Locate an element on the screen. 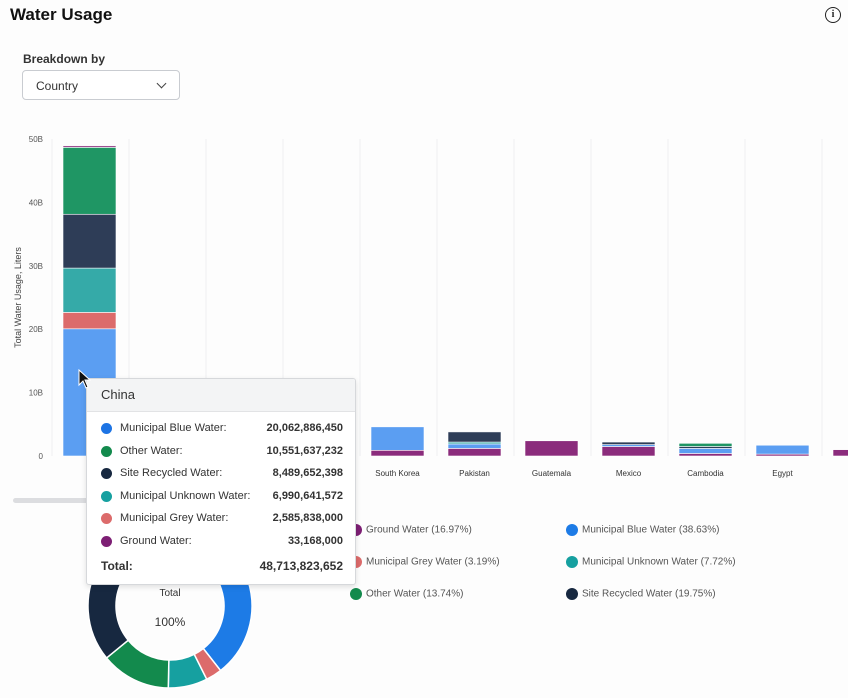  tooltip-row-name: Municipal Grey Water: is located at coordinates (174, 518).